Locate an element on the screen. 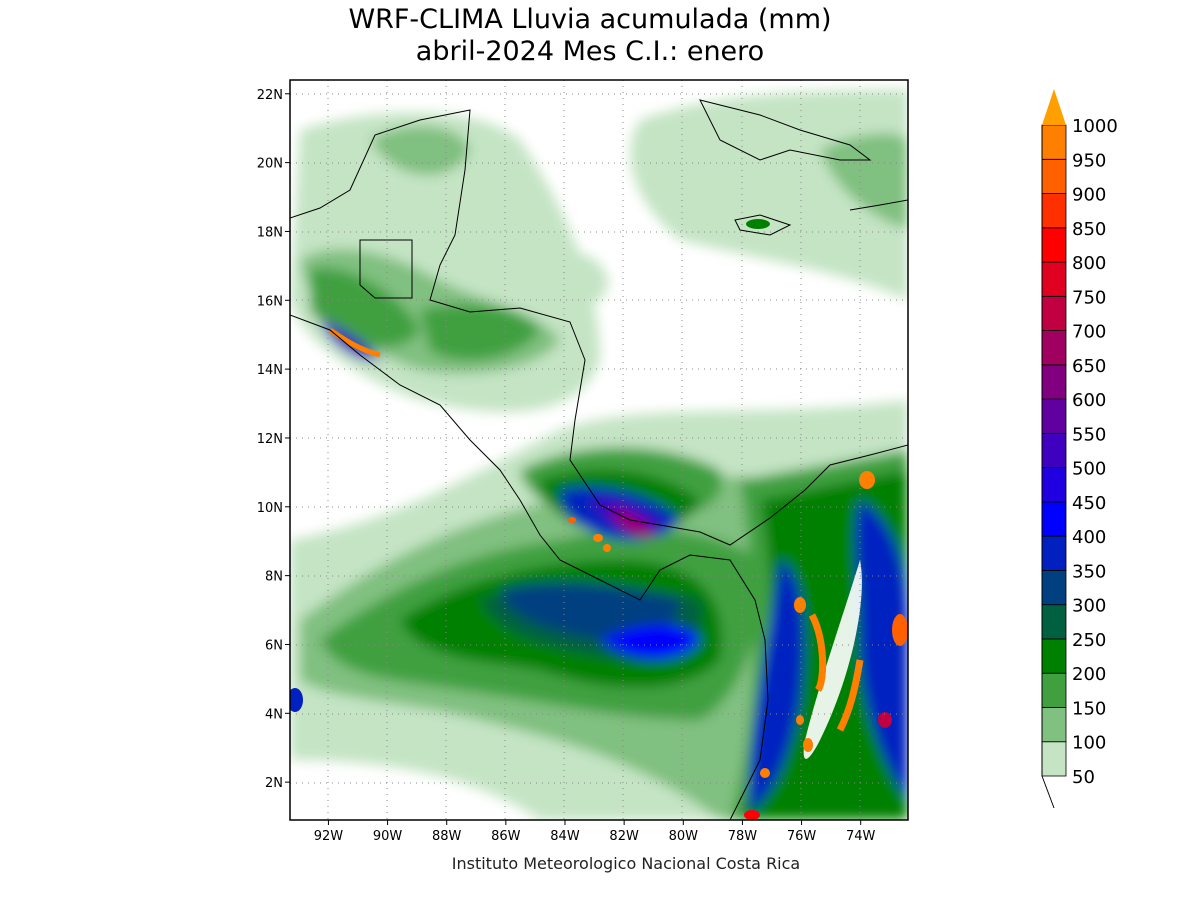  colorbar-label: 800 is located at coordinates (1089, 263).